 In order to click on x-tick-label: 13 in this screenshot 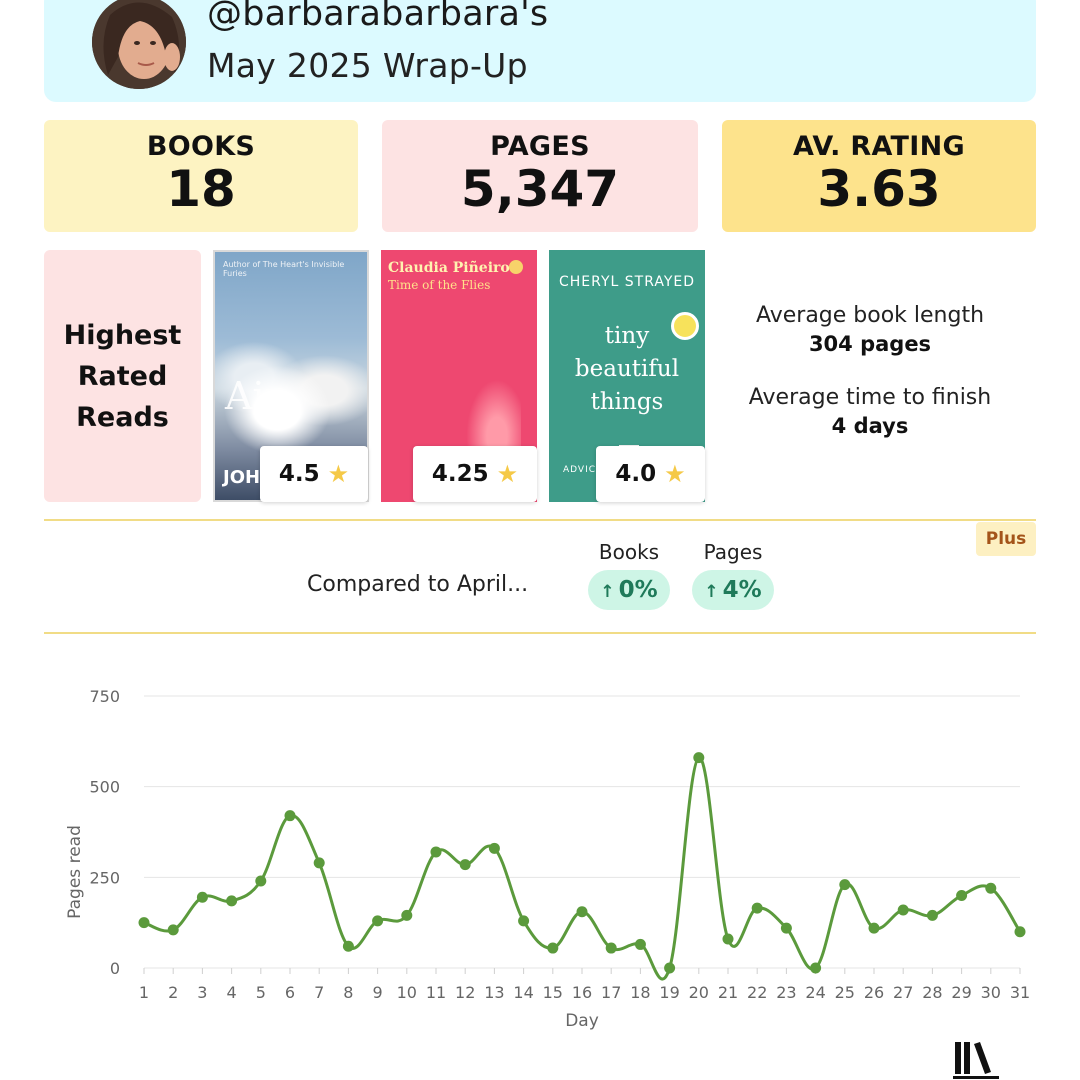, I will do `click(494, 992)`.